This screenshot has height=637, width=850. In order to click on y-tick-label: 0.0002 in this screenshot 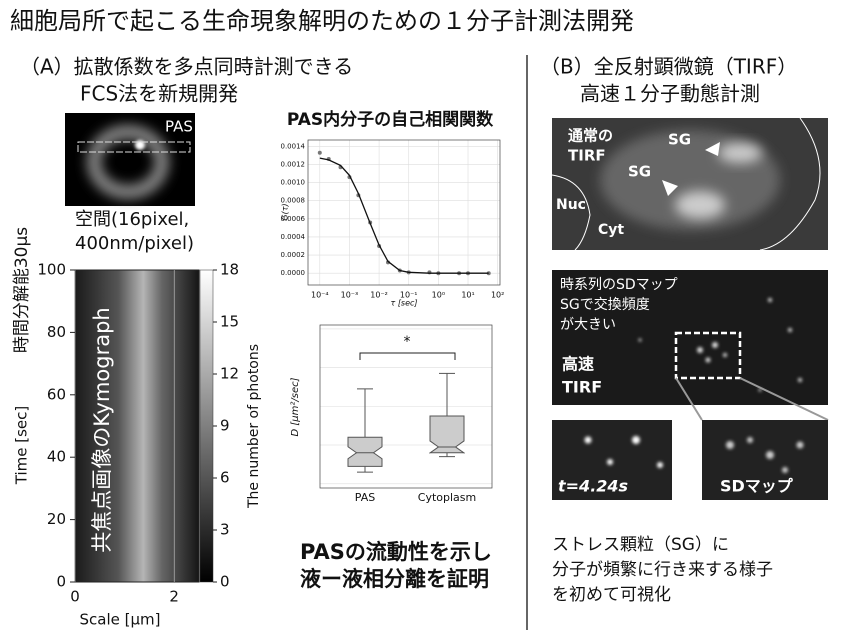, I will do `click(293, 255)`.